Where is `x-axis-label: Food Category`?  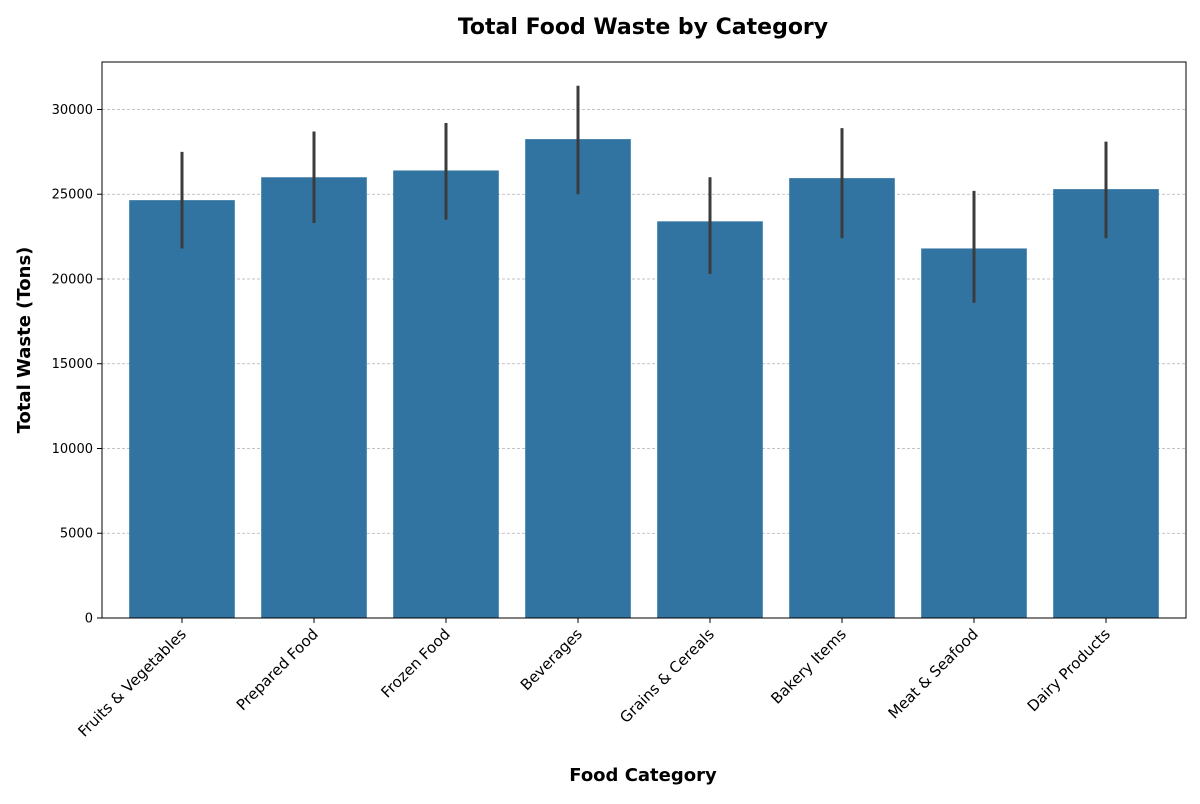
x-axis-label: Food Category is located at coordinates (643, 775).